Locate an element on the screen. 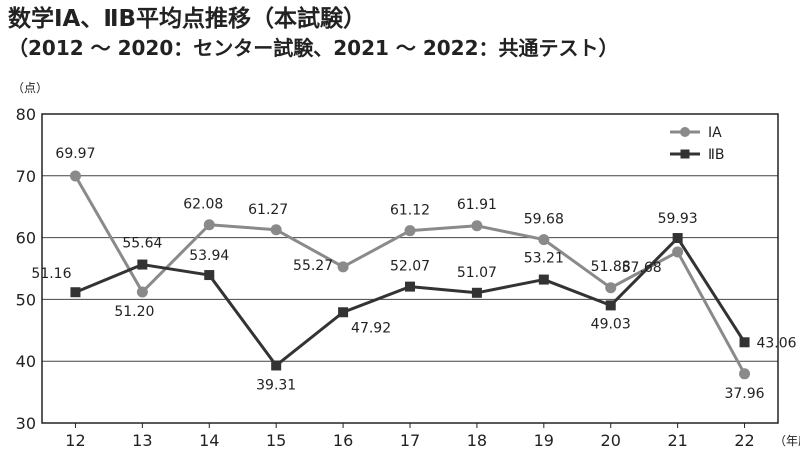  data-label-ia: 69.97 is located at coordinates (75, 154).